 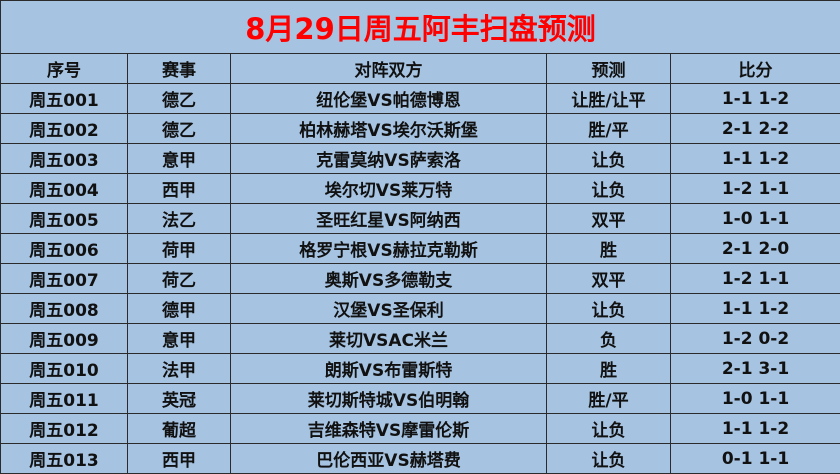 I want to click on teams-cell: 莱切VSAC米兰, so click(x=388, y=338).